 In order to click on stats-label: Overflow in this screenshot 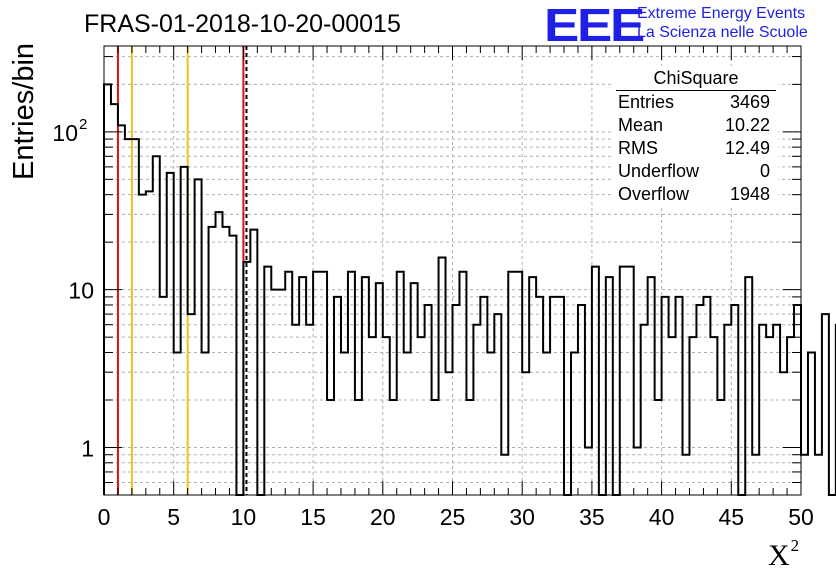, I will do `click(653, 194)`.